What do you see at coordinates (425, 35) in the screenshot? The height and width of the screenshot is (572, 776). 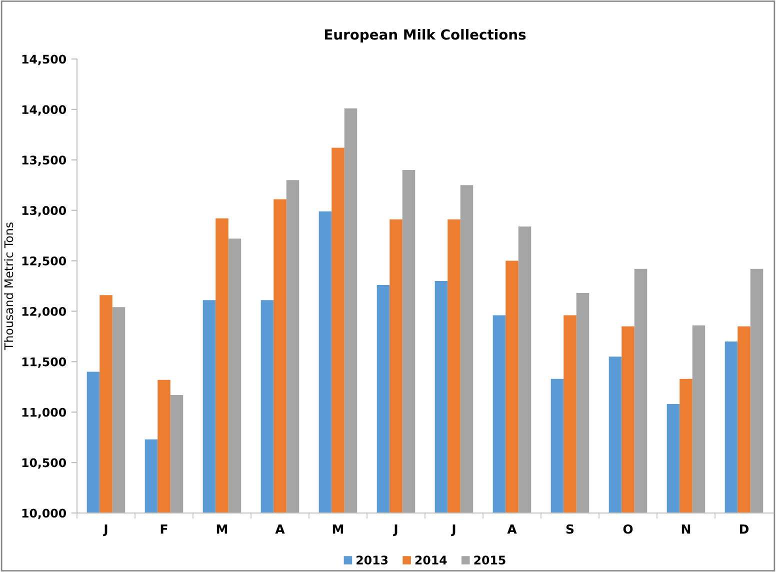 I see `chart-title: European Milk Collections` at bounding box center [425, 35].